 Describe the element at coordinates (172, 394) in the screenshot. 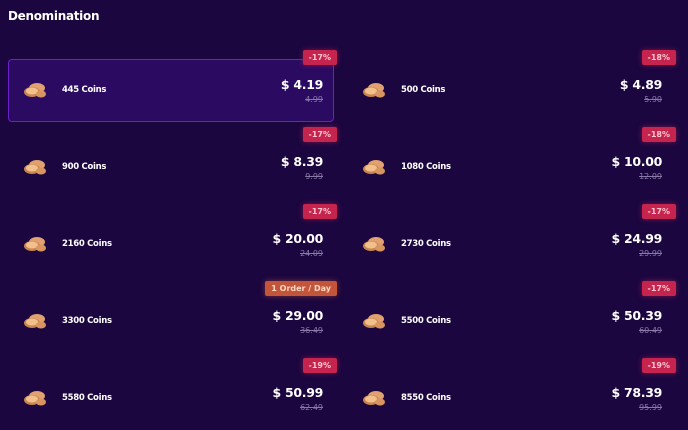

I see `denomination-option: 5580 Coins $ 50.99 62.49 -19%` at that location.